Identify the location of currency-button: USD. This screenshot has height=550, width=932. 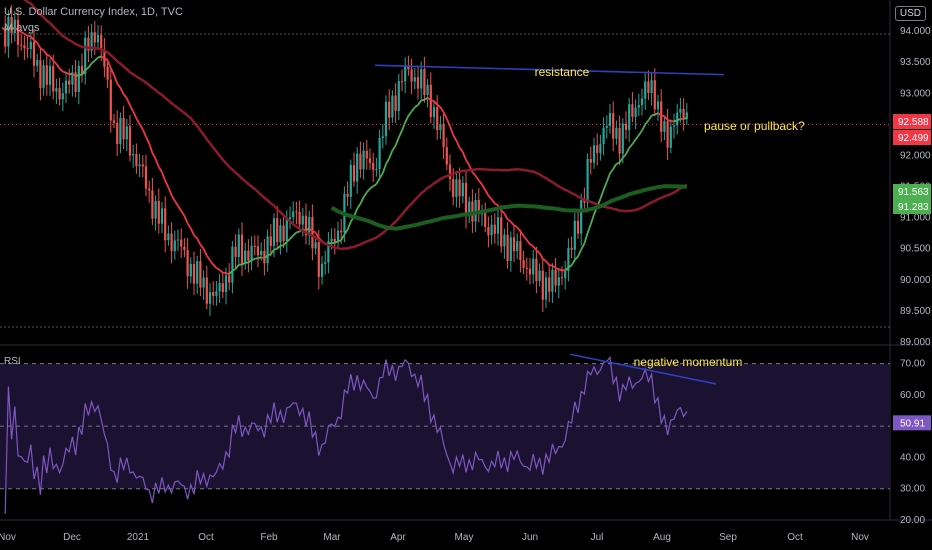
(910, 13).